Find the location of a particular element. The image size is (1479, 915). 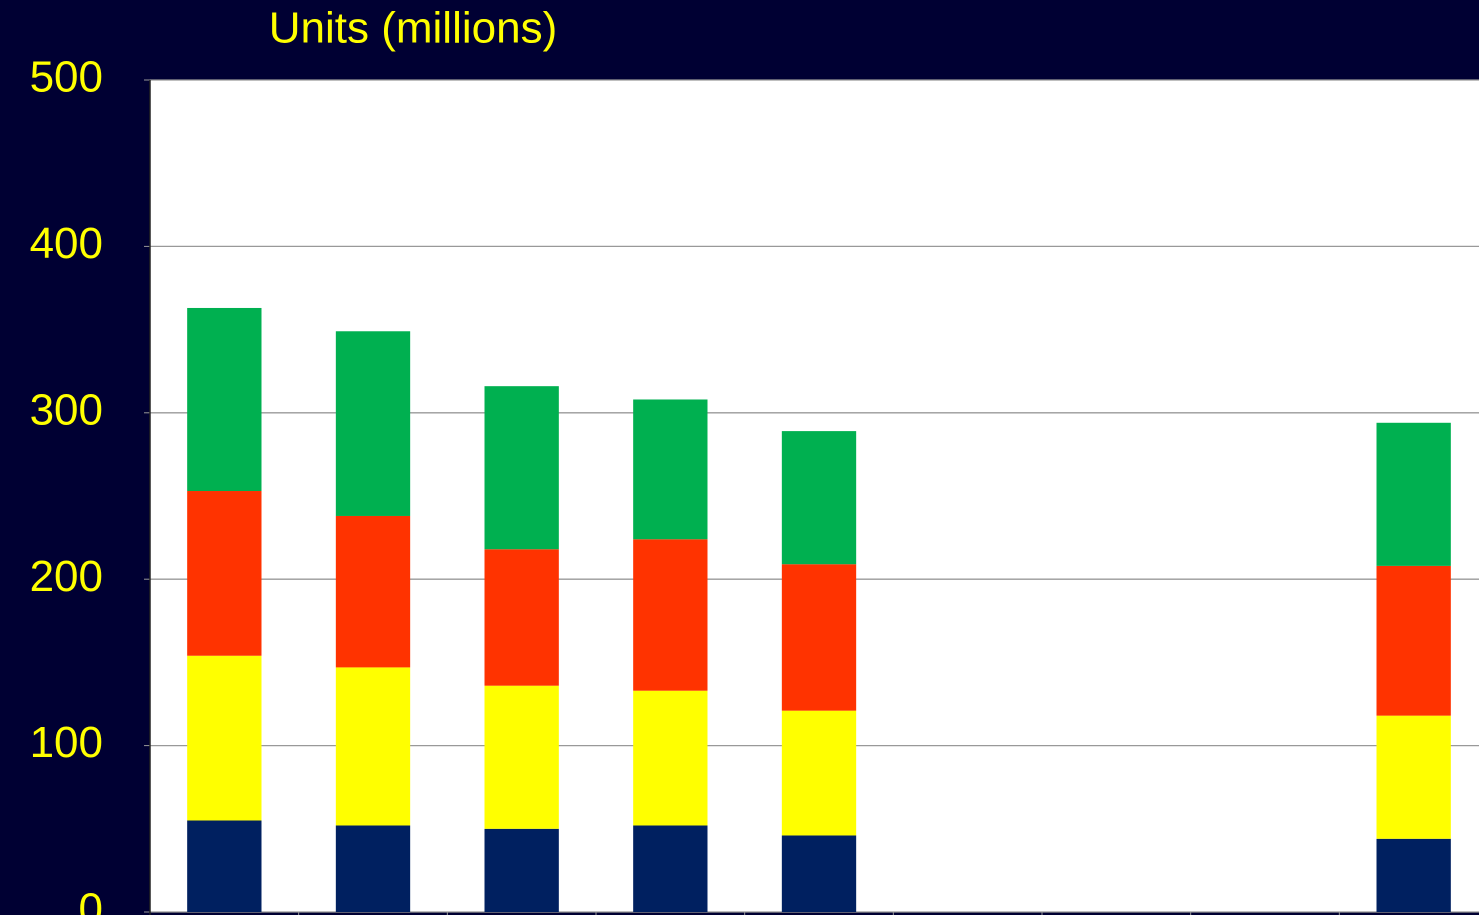

y-tick-label: 200 is located at coordinates (66, 576).